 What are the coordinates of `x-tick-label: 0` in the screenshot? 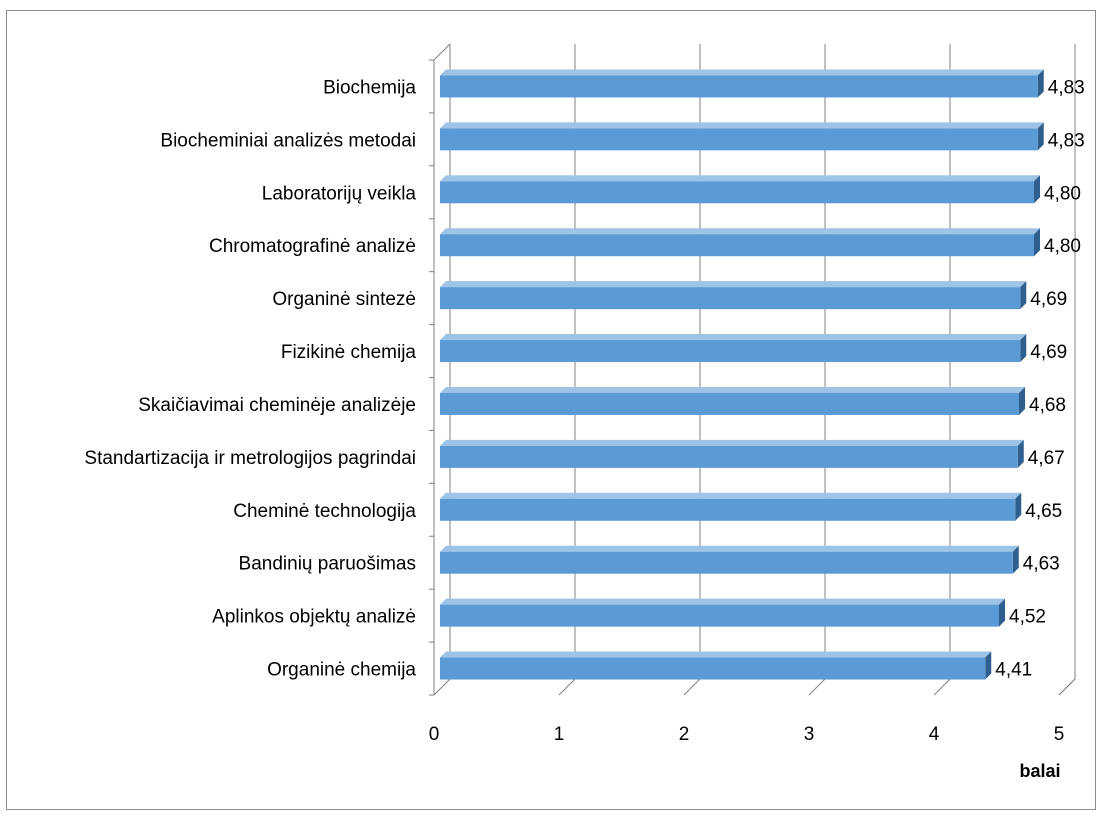 It's located at (434, 734).